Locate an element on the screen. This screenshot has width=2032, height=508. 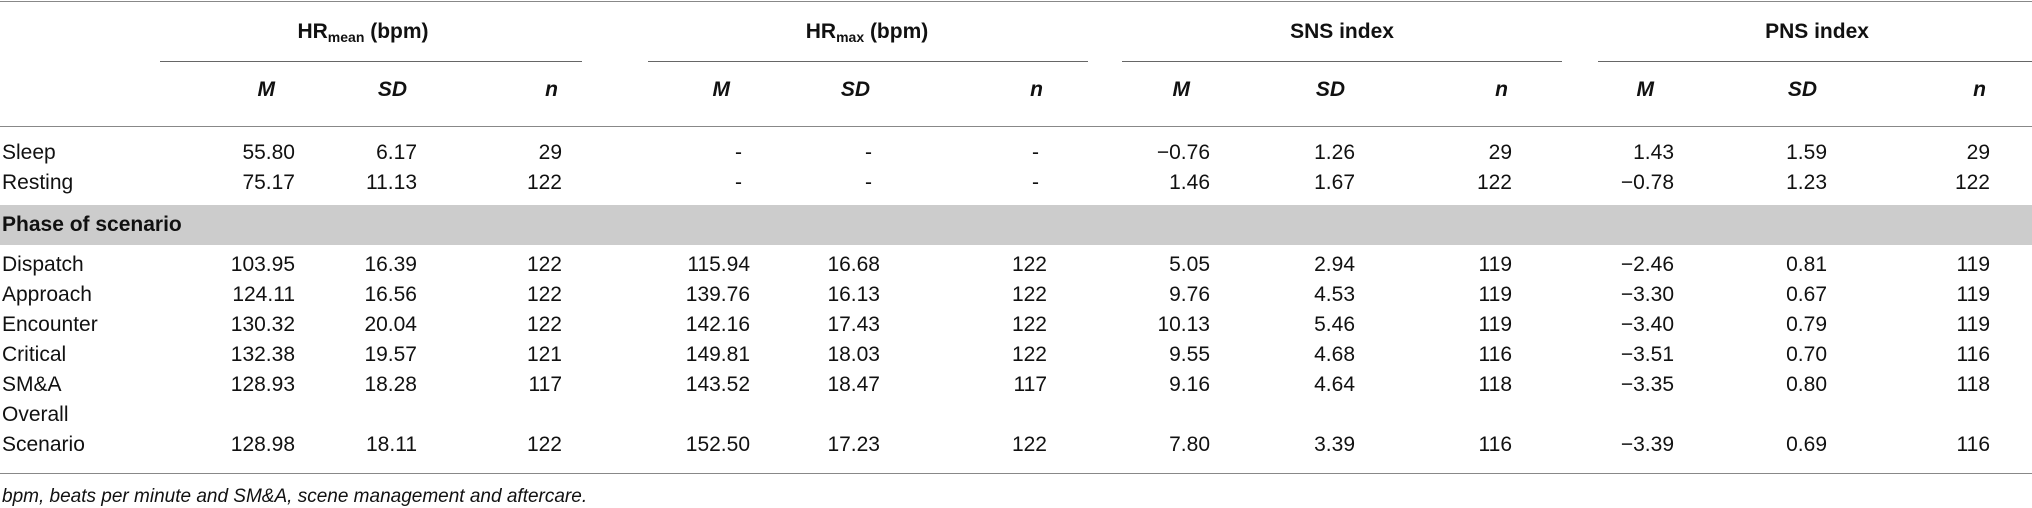
row-phase-3-cell: 9.55 is located at coordinates (1189, 354).